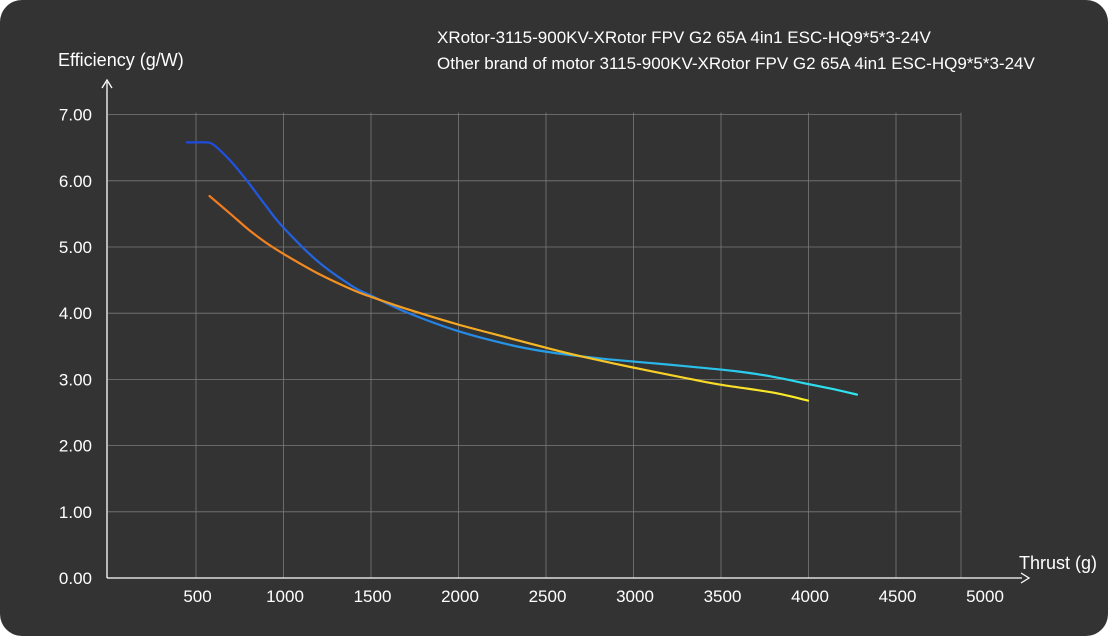 This screenshot has width=1108, height=636. Describe the element at coordinates (197, 596) in the screenshot. I see `x-tick-label: 500` at that location.